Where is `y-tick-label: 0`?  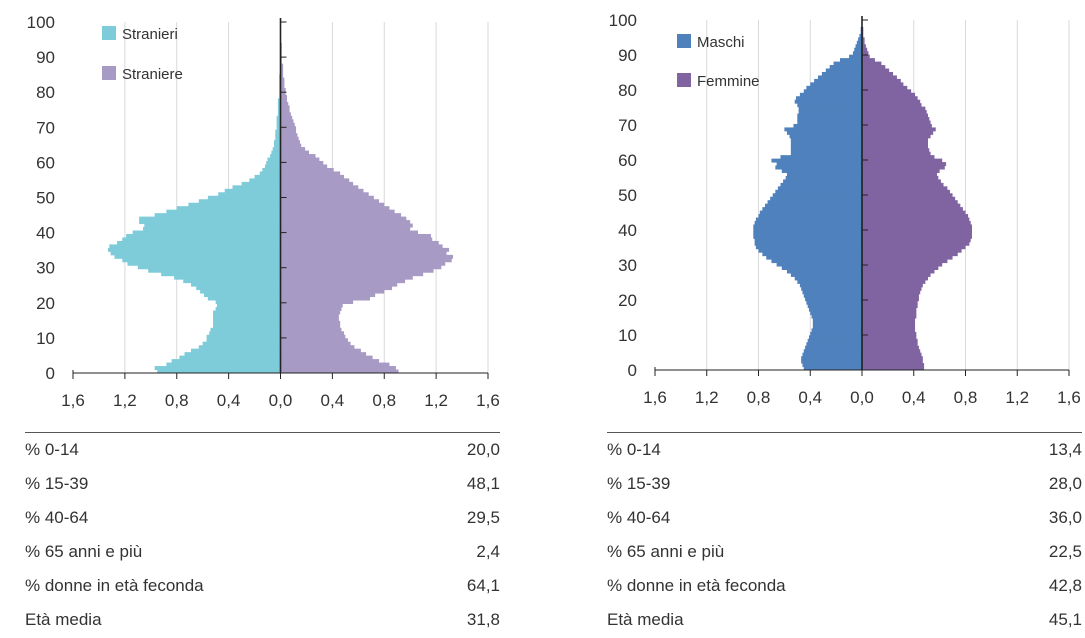 y-tick-label: 0 is located at coordinates (50, 373).